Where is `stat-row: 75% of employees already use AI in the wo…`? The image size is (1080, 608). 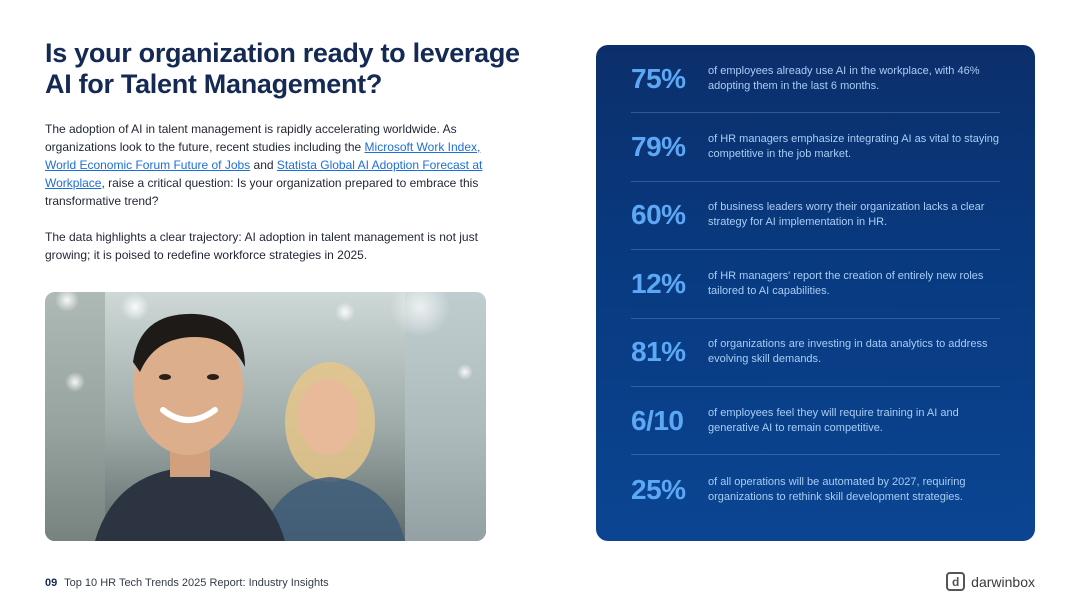 stat-row: 75% of employees already use AI in the wo… is located at coordinates (815, 79).